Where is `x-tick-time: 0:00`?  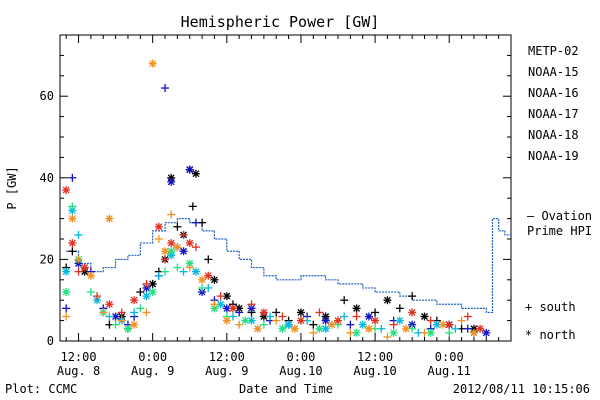 x-tick-time: 0:00 is located at coordinates (300, 357).